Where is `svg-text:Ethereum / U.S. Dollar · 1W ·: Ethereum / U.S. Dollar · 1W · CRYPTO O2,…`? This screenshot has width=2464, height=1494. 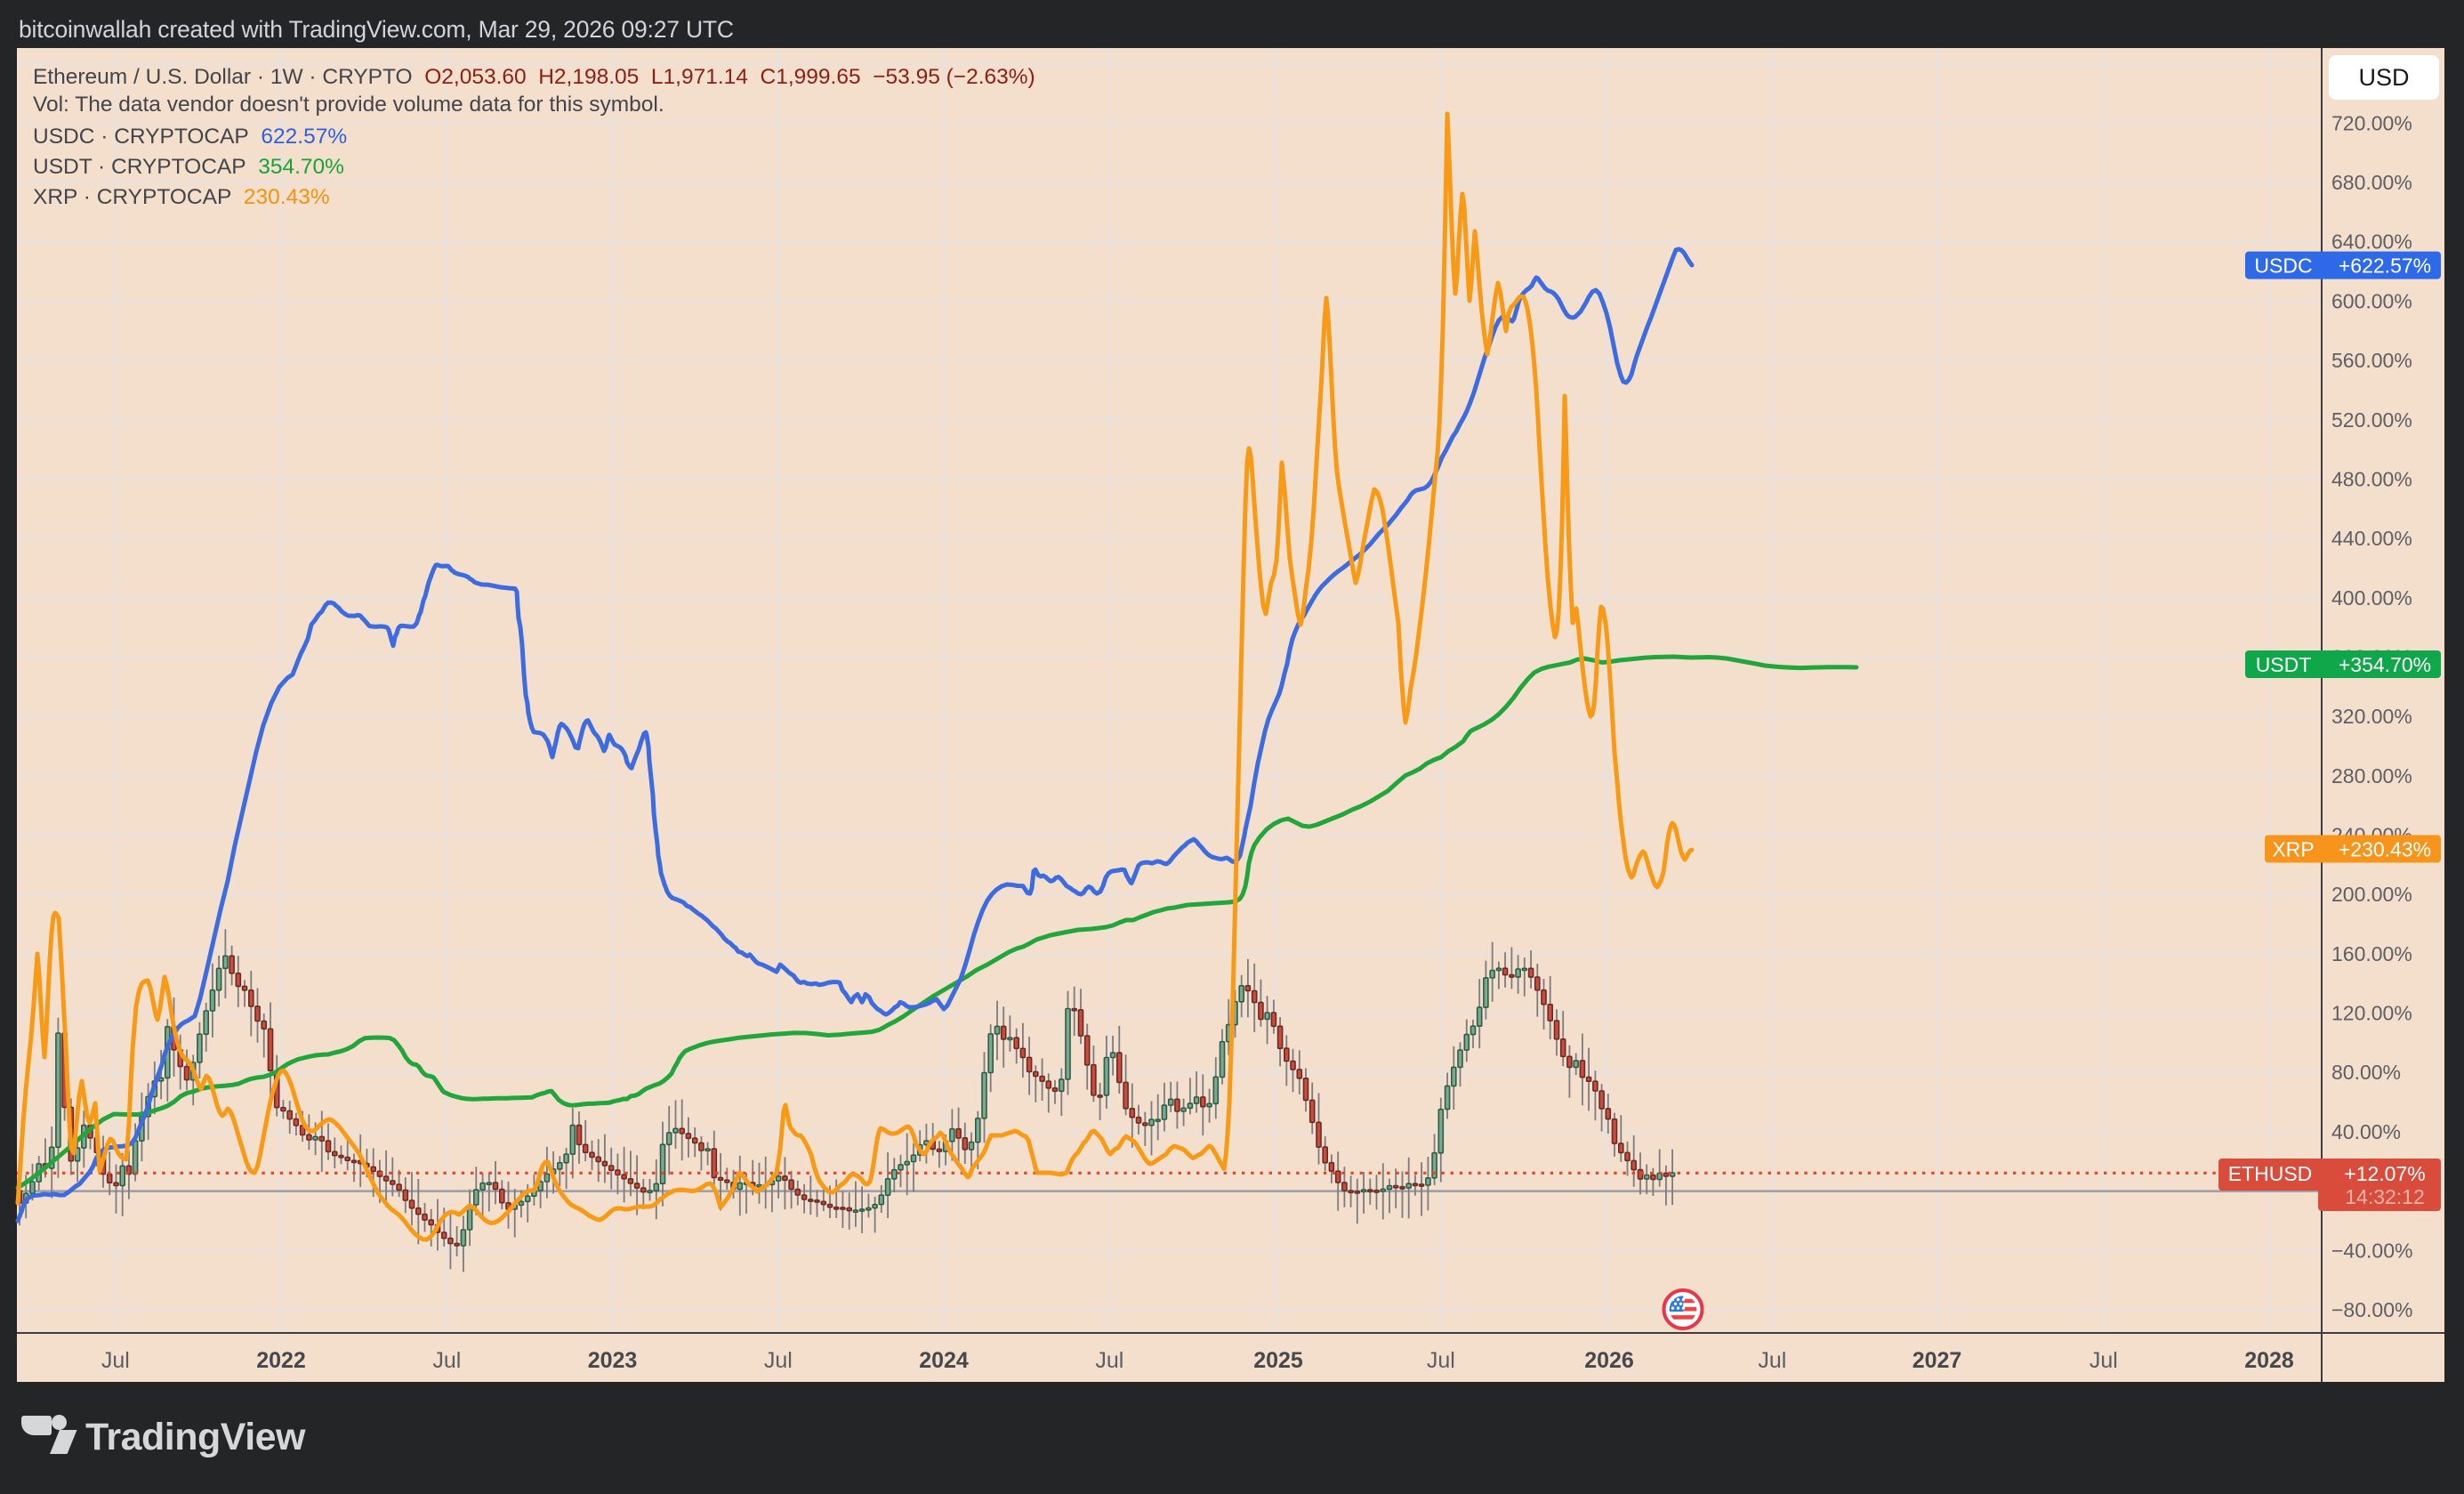
svg-text:Ethereum / U.S. Dollar · 1W ·: Ethereum / U.S. Dollar · 1W · CRYPTO O2,… is located at coordinates (534, 77).